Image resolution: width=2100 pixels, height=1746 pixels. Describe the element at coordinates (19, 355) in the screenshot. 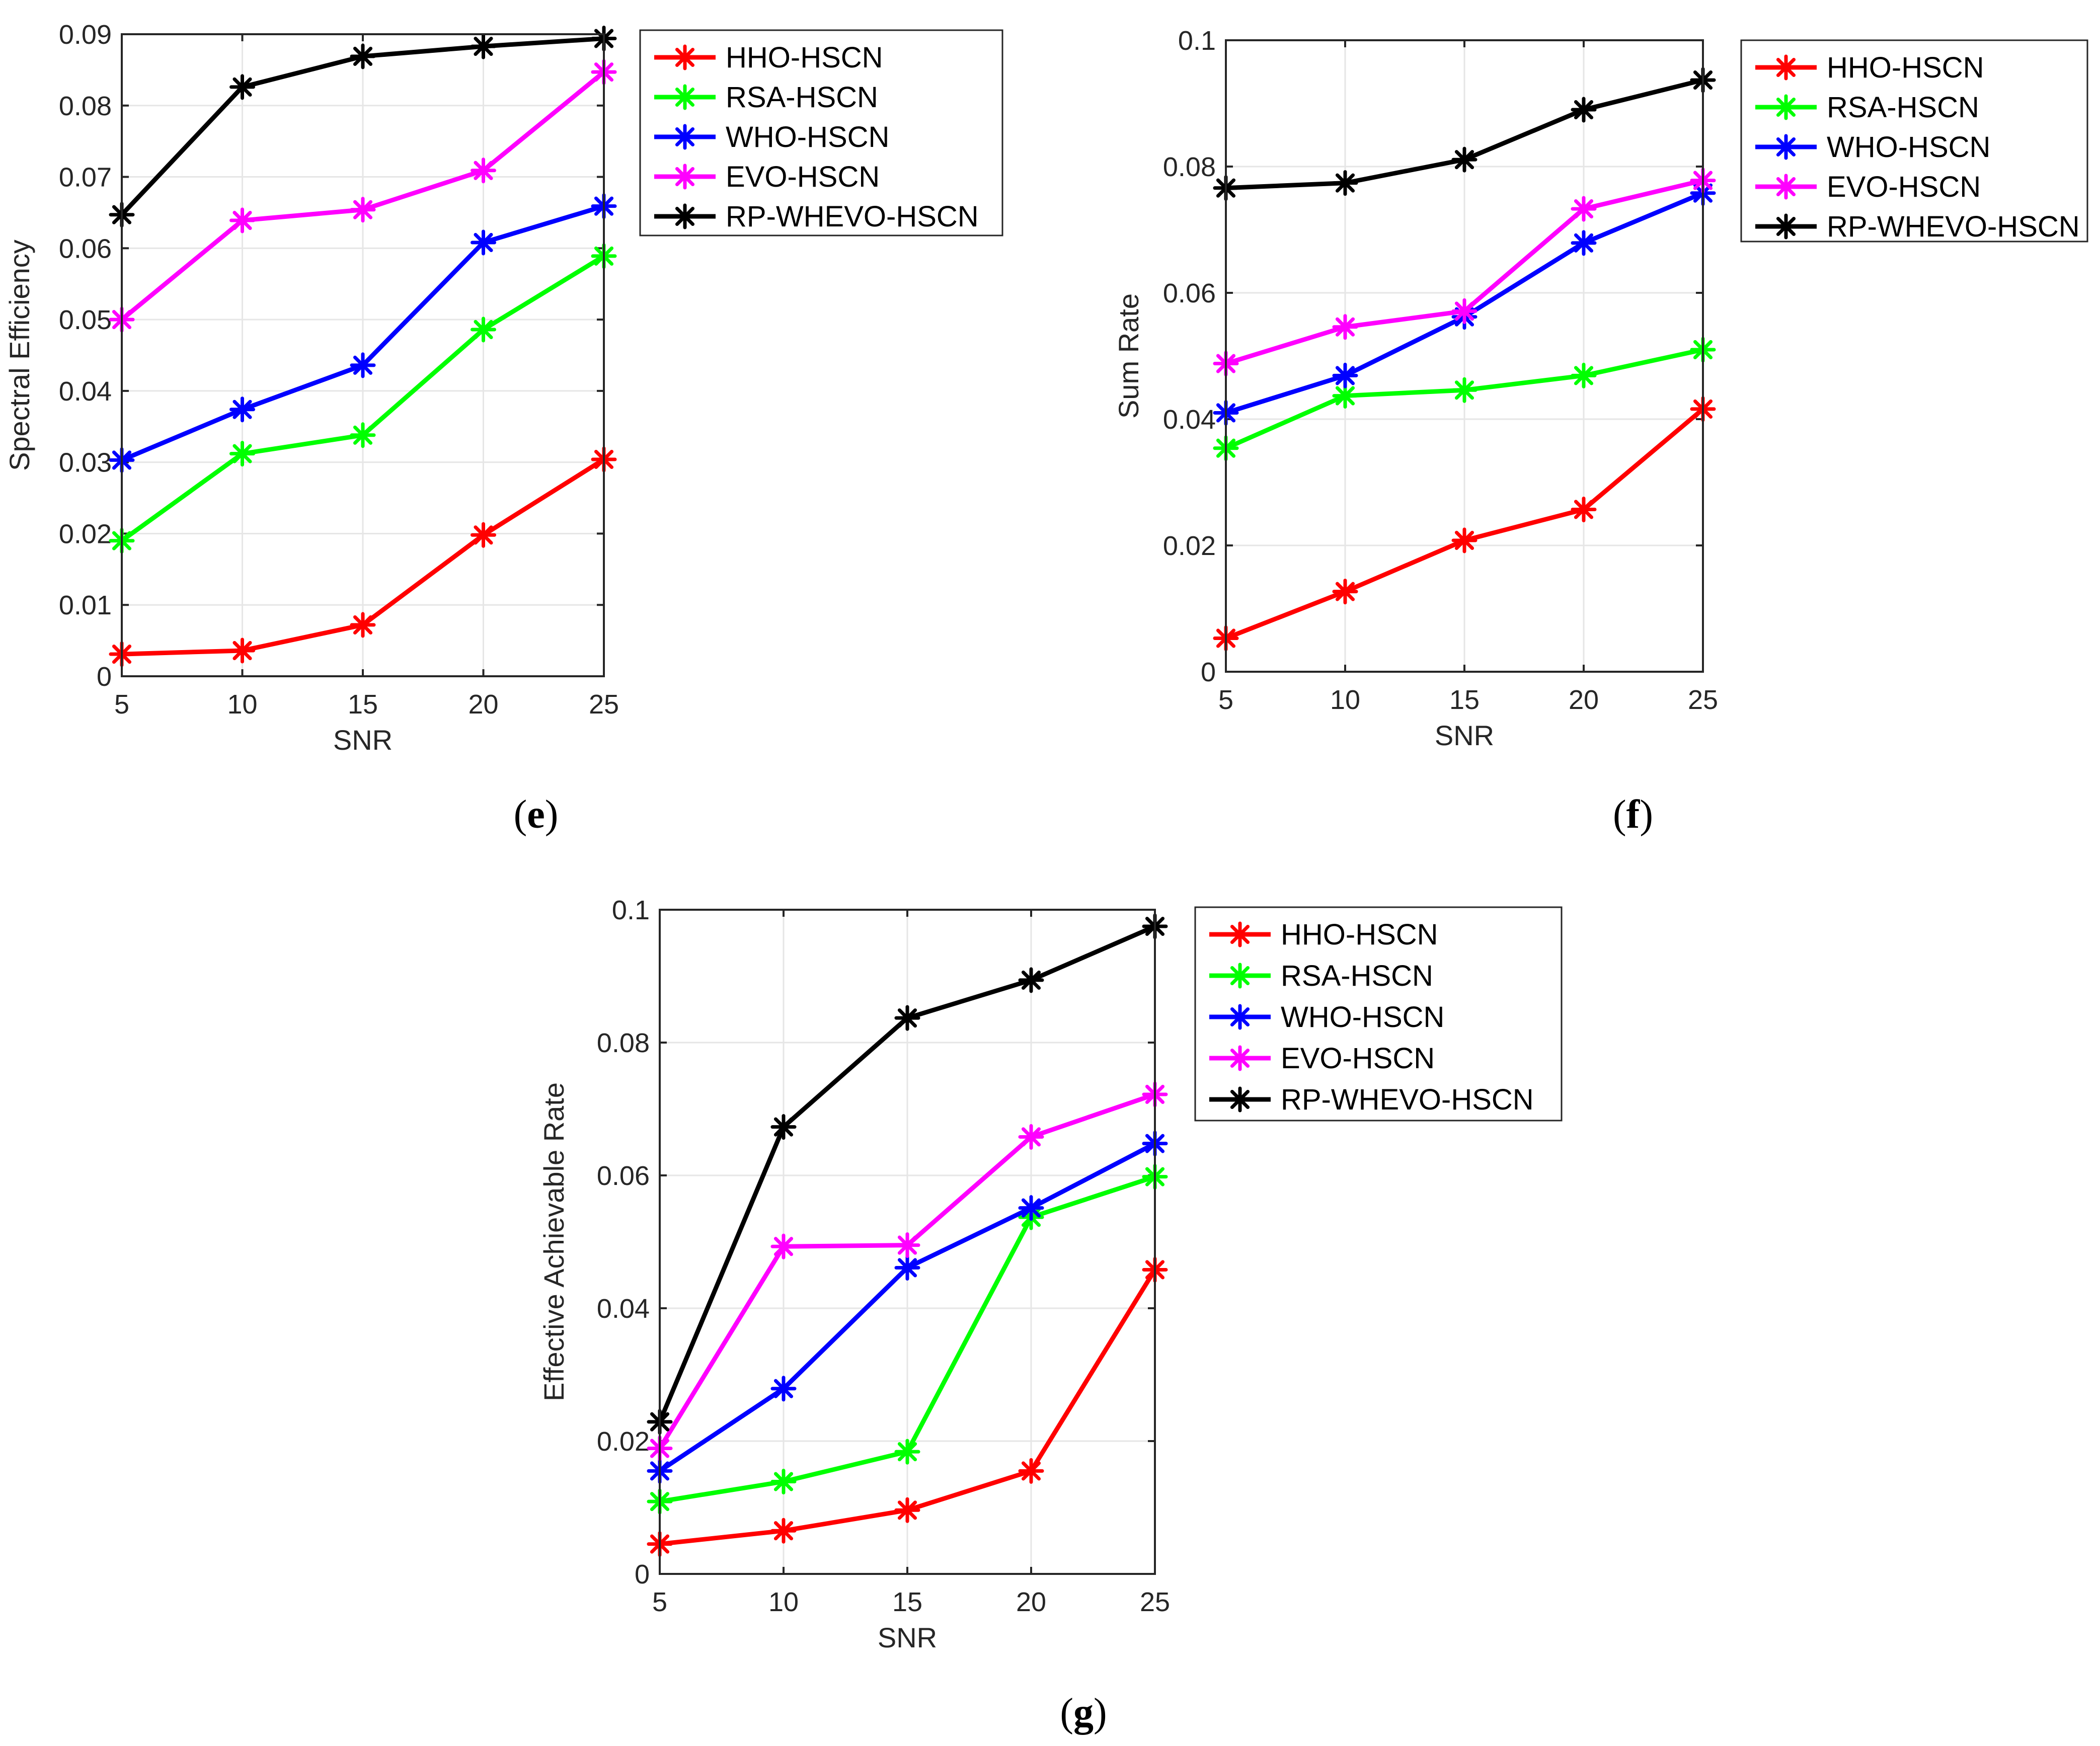

I see `y-axis-label: Spectral Efficiency` at that location.